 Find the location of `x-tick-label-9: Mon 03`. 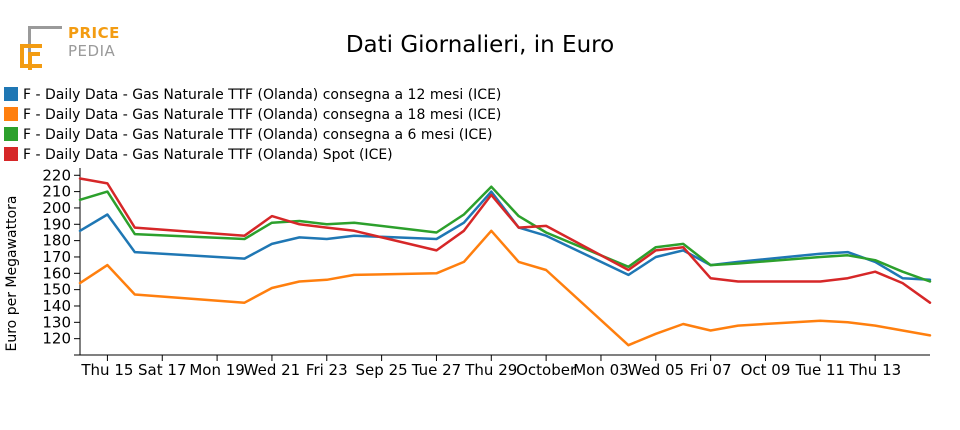

x-tick-label-9: Mon 03 is located at coordinates (600, 370).